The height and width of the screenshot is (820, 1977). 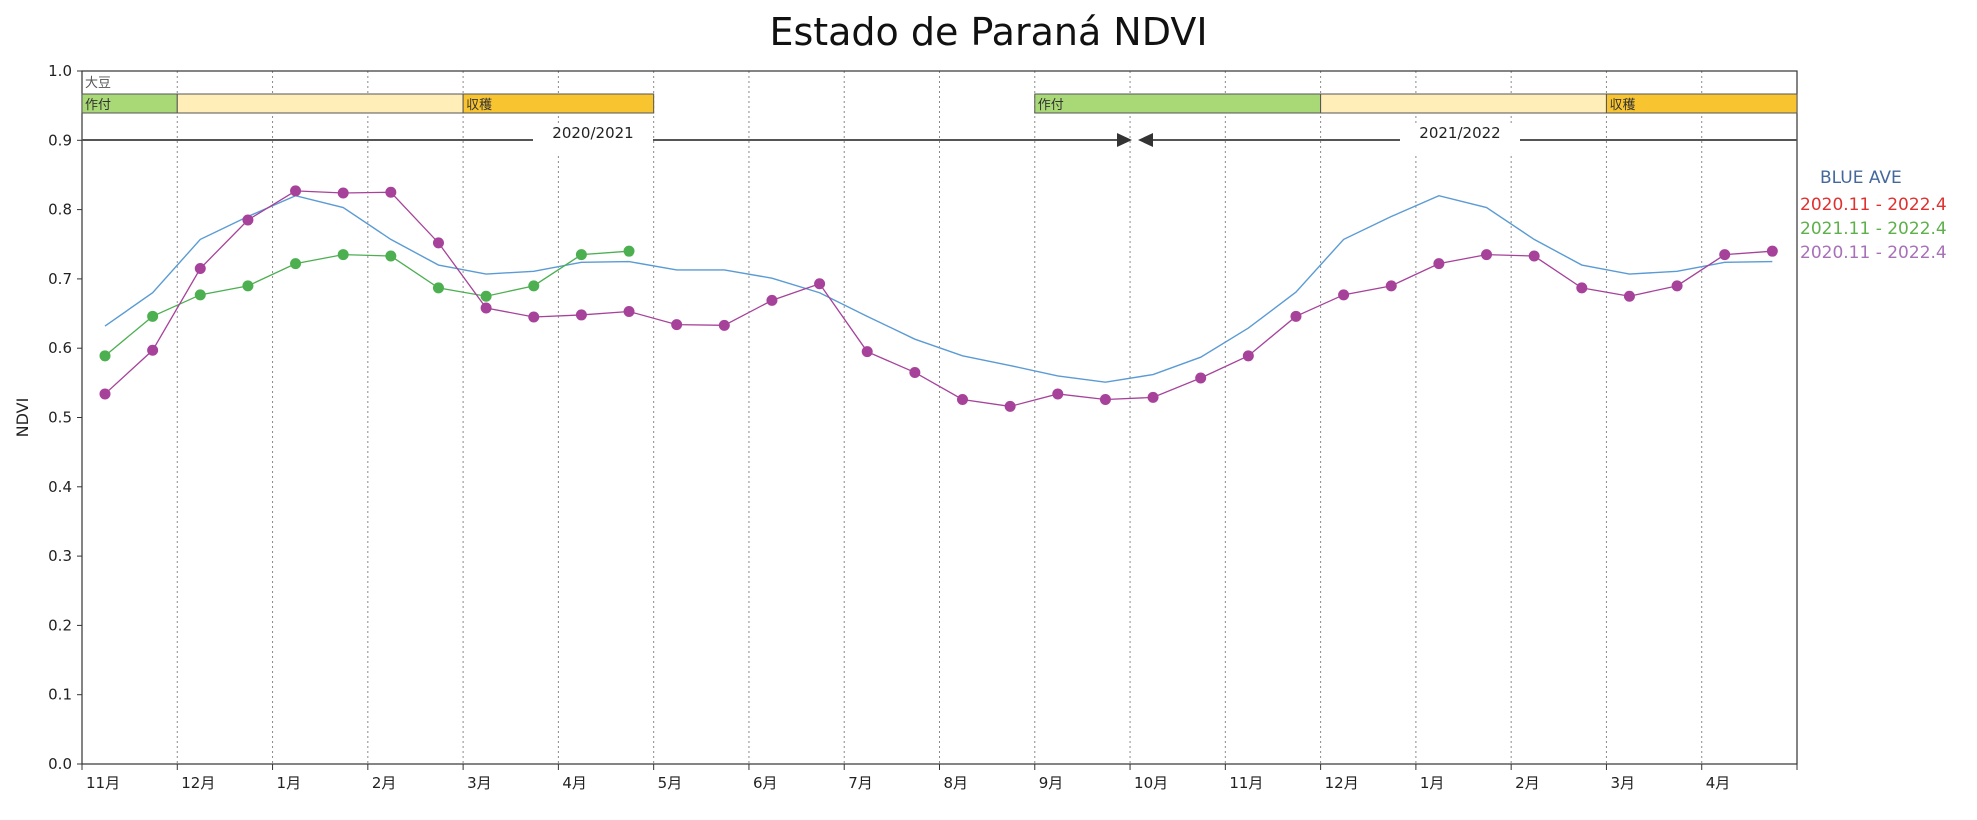 I want to click on season-label: 2021/2022, so click(x=1459, y=133).